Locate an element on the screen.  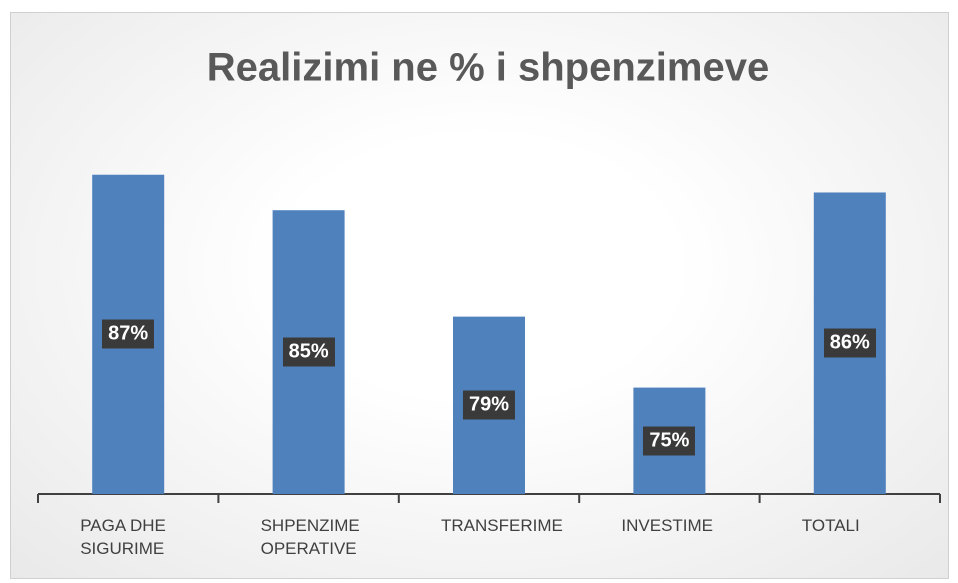
data-label: 87% is located at coordinates (128, 334).